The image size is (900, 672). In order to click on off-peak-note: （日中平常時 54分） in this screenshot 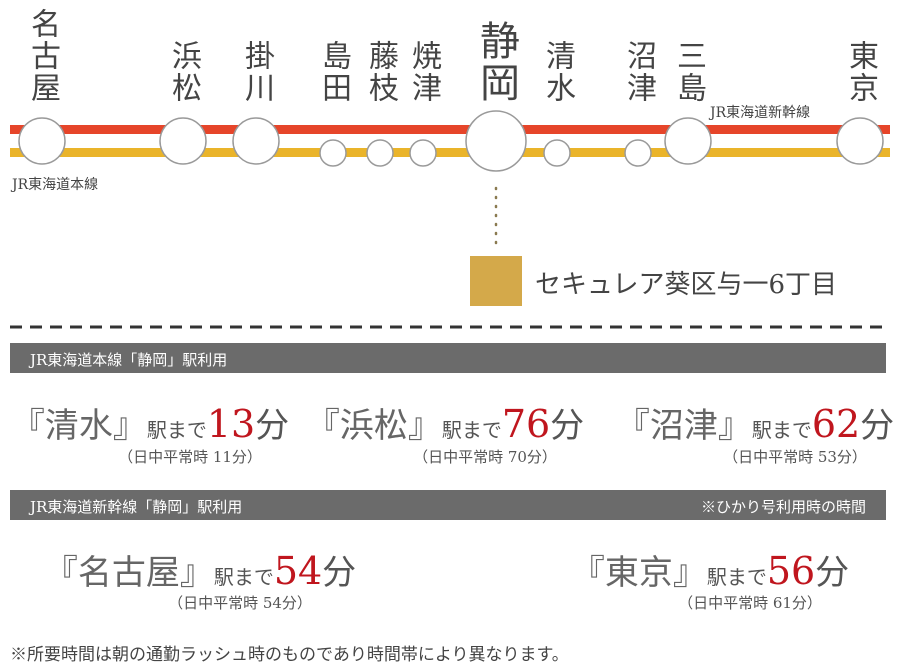, I will do `click(240, 603)`.